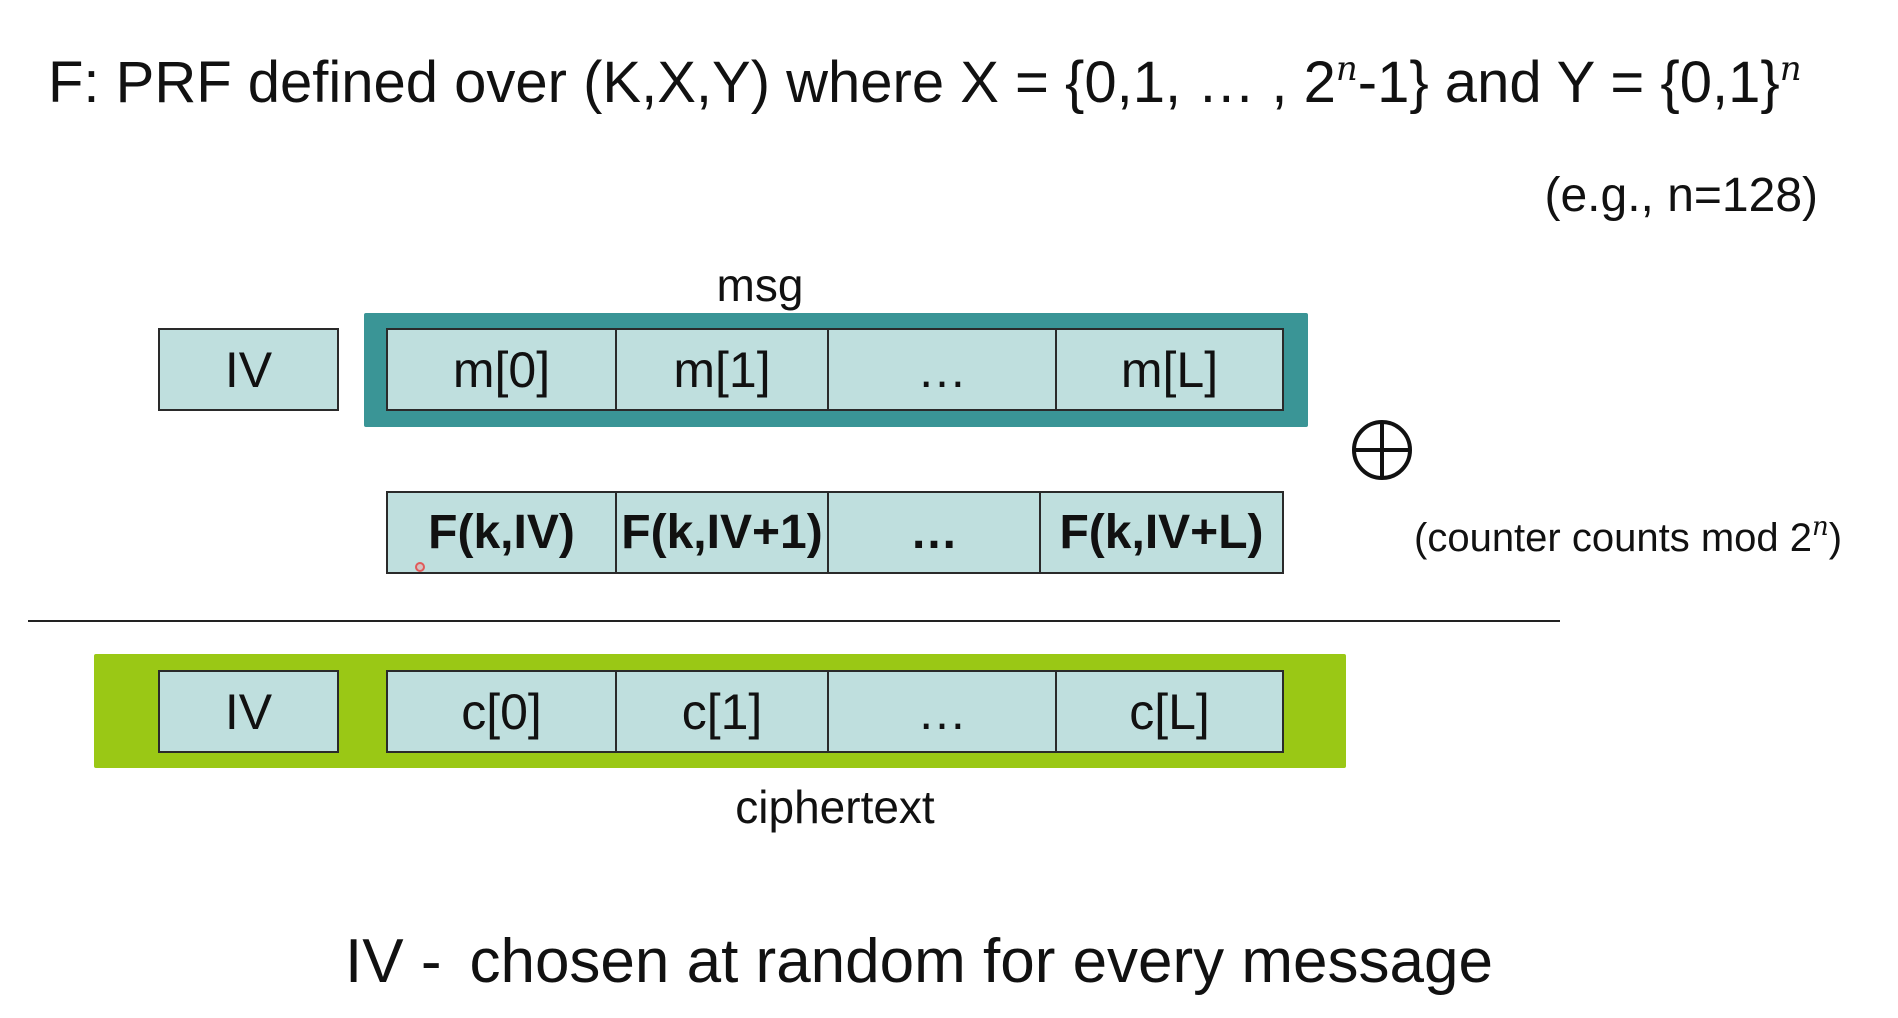 This screenshot has height=1018, width=1898. I want to click on prf-block: F(k,IV+L), so click(1162, 532).